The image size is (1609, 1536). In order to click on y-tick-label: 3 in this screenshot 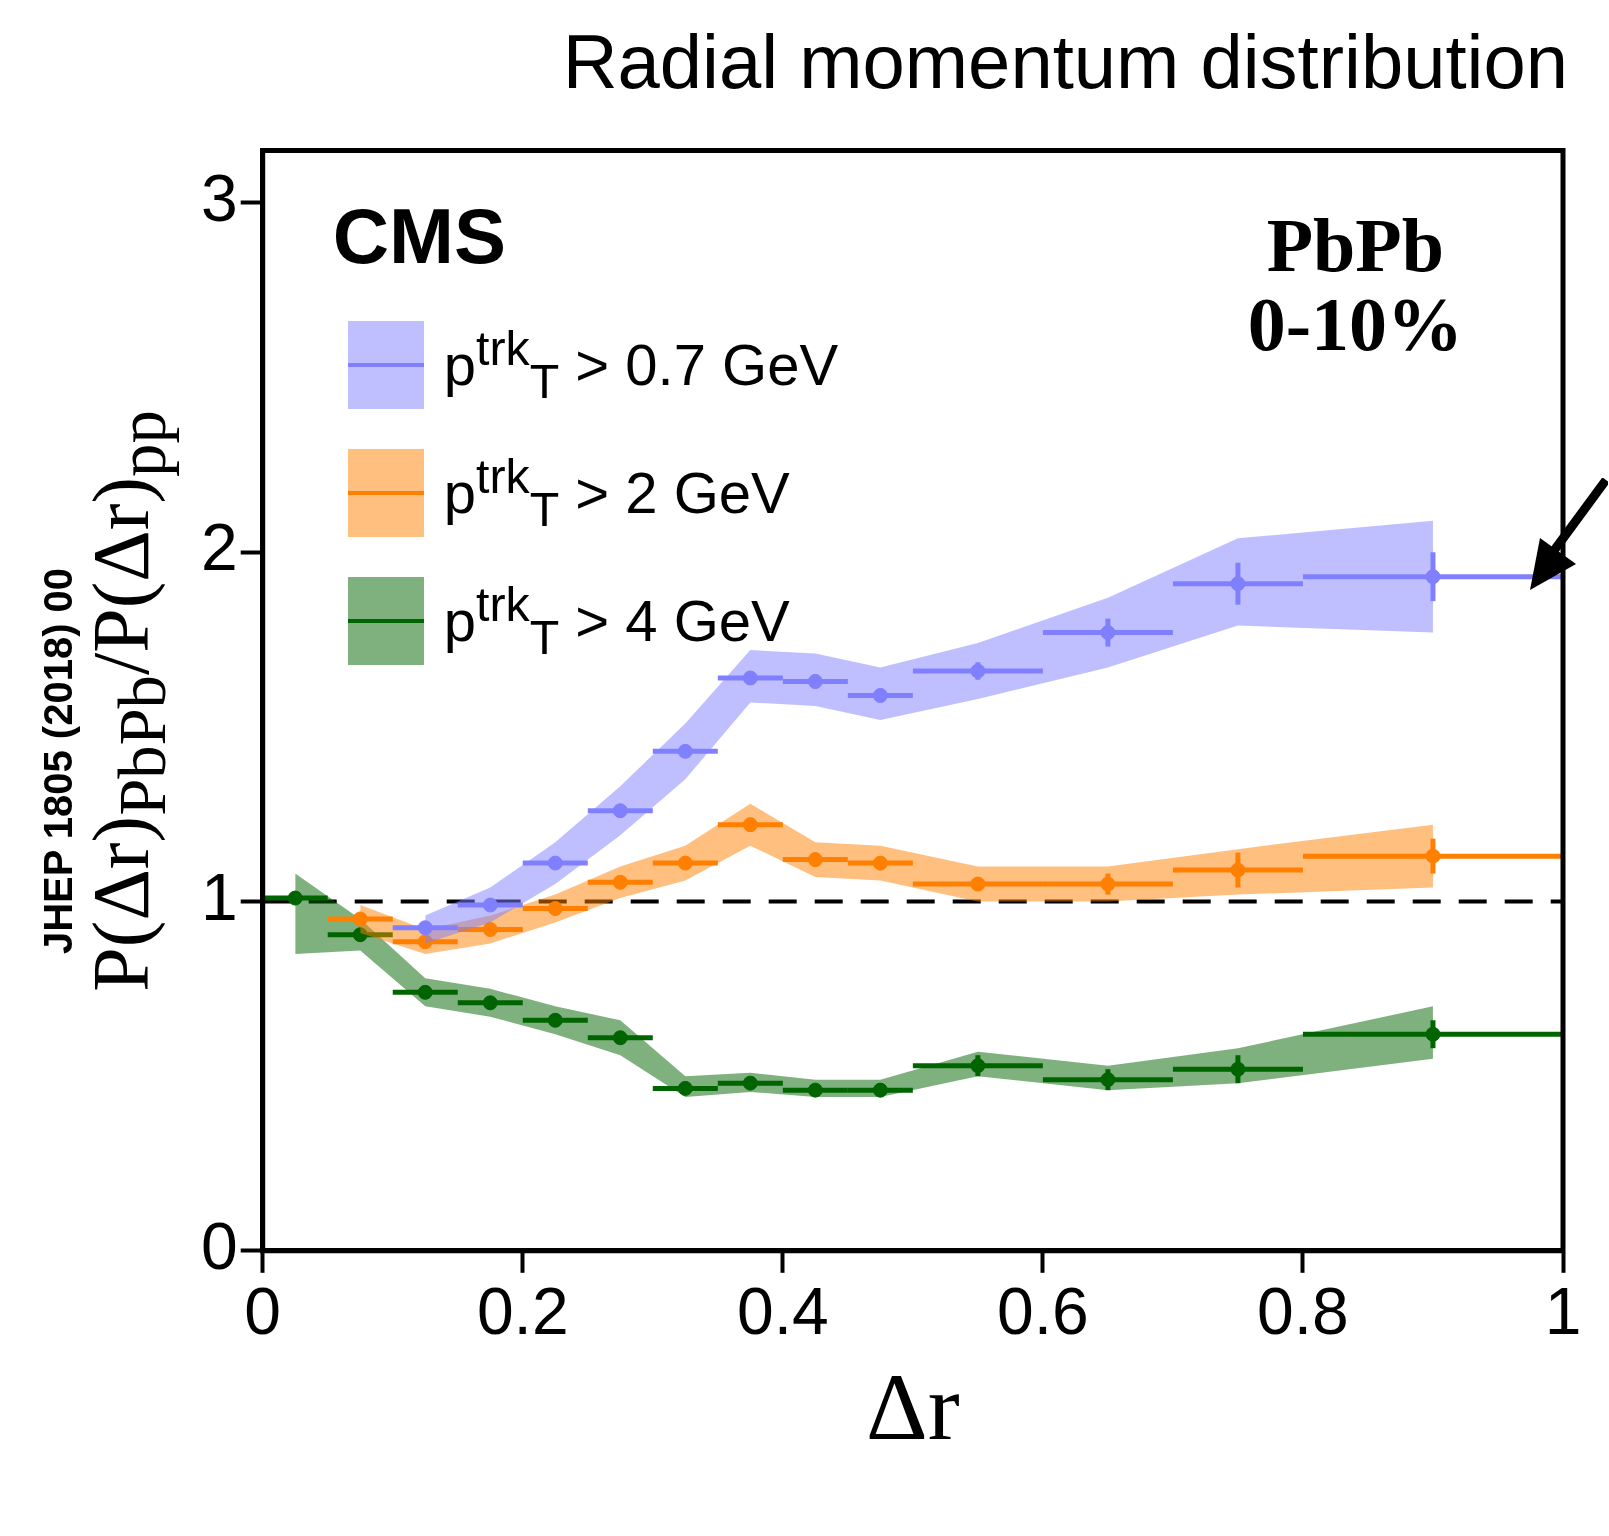, I will do `click(219, 198)`.